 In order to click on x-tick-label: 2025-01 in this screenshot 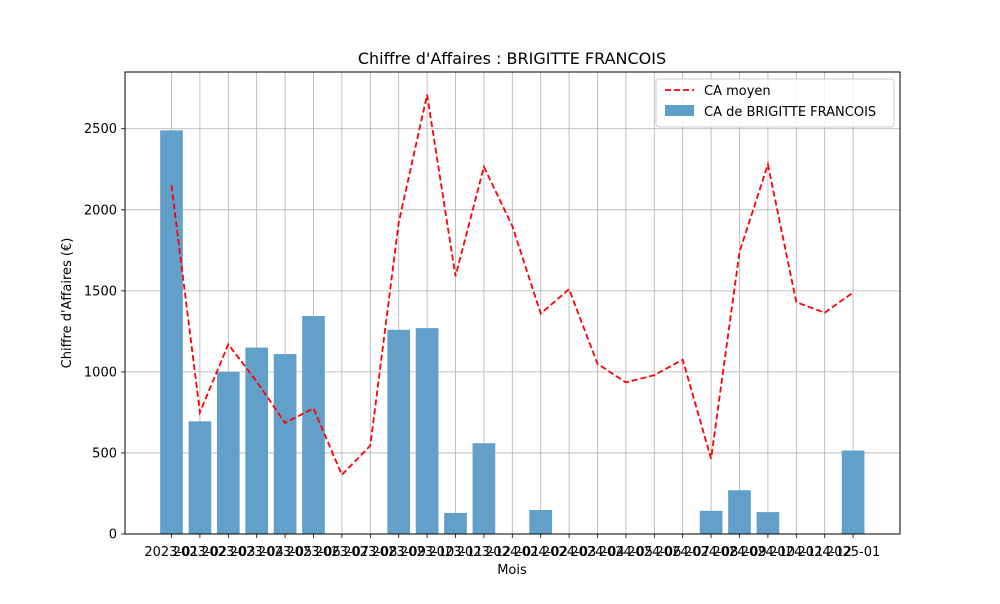, I will do `click(853, 552)`.